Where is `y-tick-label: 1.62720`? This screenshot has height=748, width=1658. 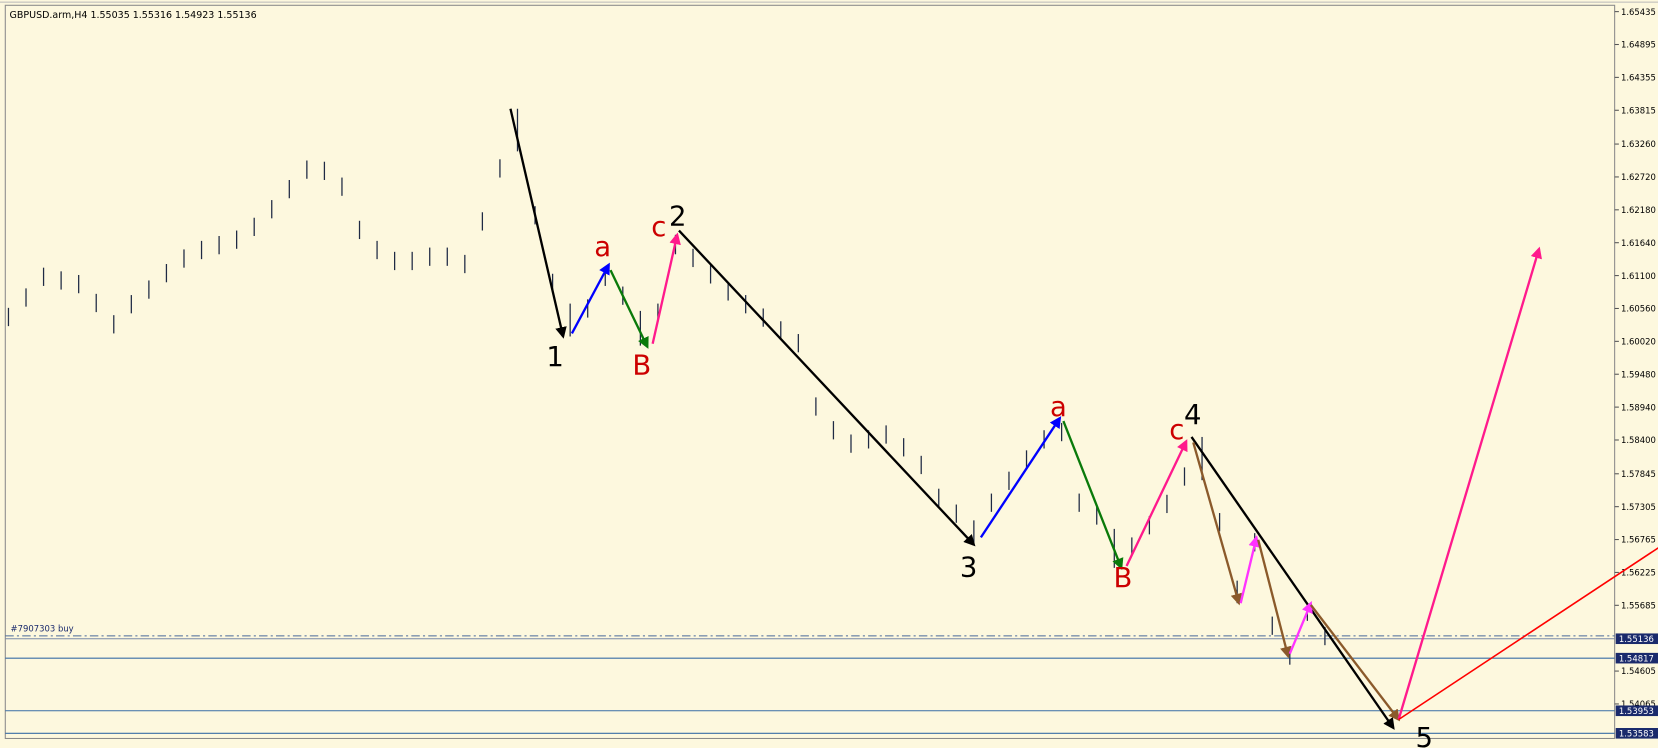
y-tick-label: 1.62720 is located at coordinates (1638, 177).